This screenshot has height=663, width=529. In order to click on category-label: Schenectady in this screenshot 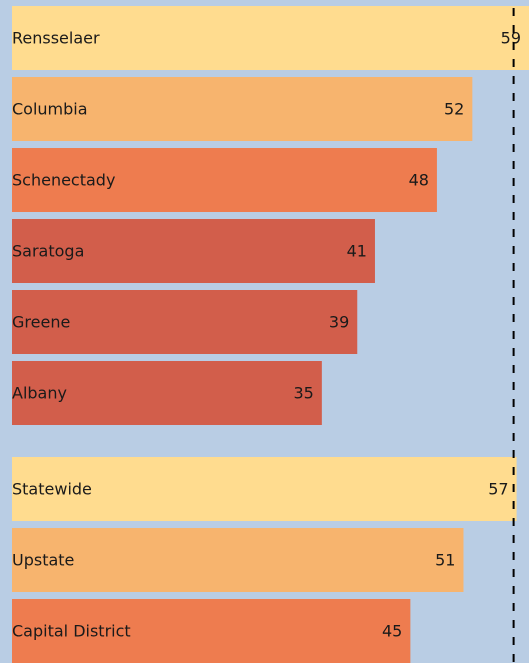, I will do `click(63, 180)`.